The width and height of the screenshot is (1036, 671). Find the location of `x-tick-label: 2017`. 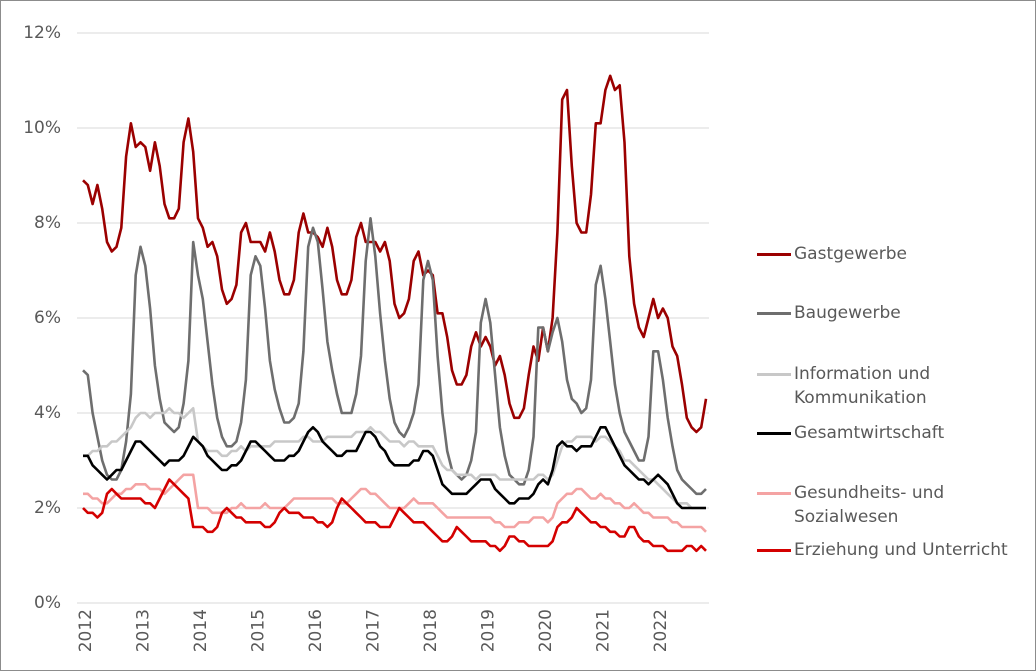

x-tick-label: 2017 is located at coordinates (374, 630).